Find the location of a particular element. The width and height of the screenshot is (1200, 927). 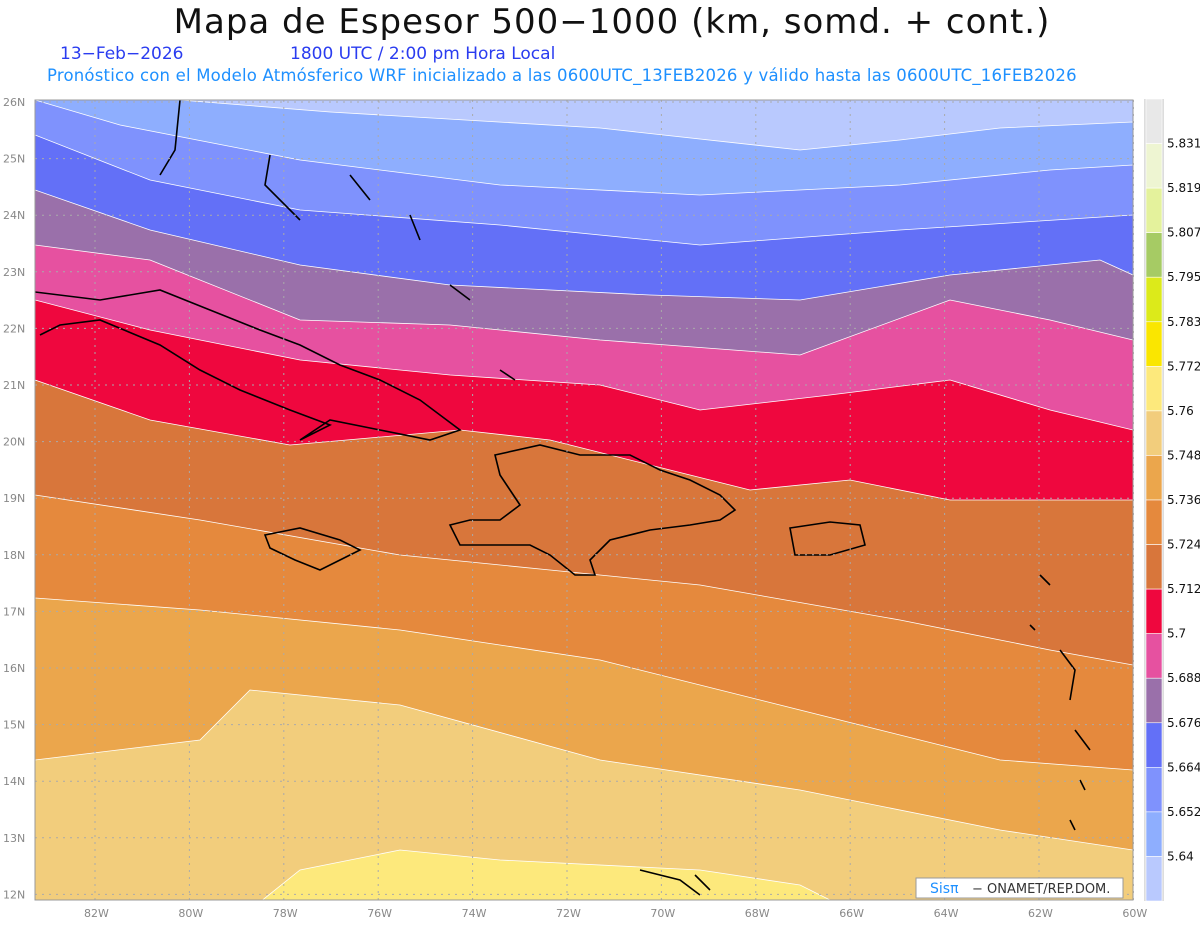

colorbar-label: 5.664 is located at coordinates (1183, 767).